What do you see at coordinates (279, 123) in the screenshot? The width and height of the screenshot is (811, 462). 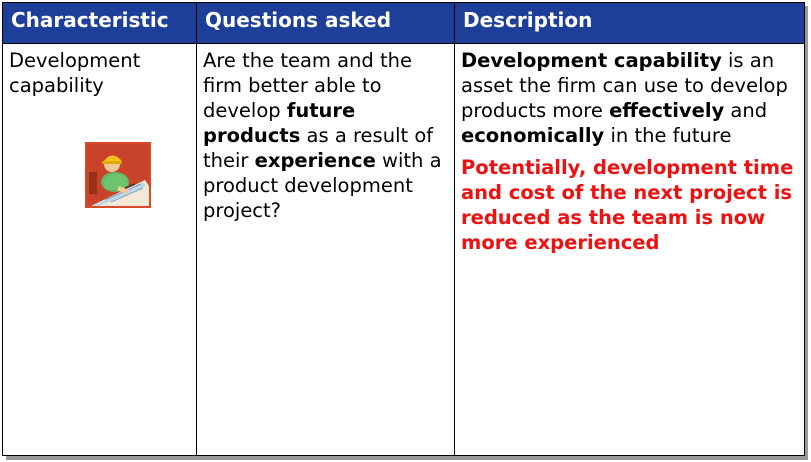 I see `questions-bold-future-products: future products` at bounding box center [279, 123].